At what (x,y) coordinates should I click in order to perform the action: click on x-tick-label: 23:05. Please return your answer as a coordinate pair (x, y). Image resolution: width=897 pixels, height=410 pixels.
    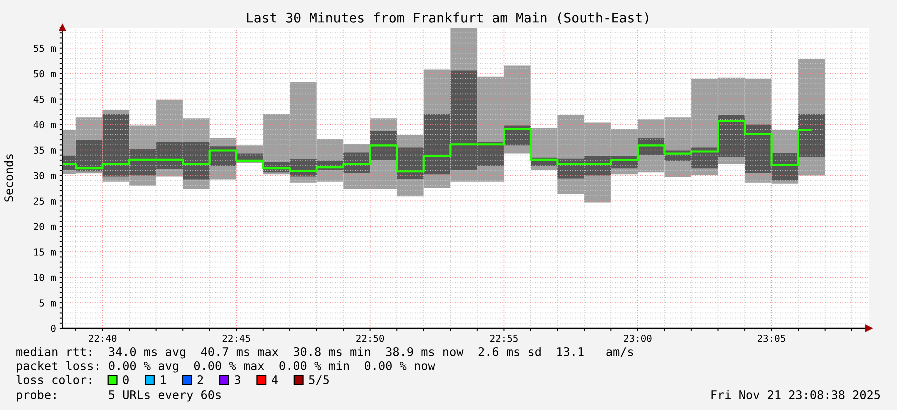
    Looking at the image, I should click on (772, 338).